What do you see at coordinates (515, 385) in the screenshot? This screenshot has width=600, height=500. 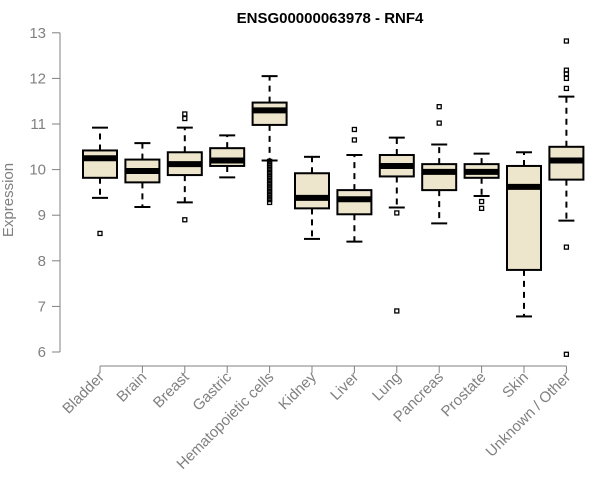 I see `x-tick-label: Skin` at bounding box center [515, 385].